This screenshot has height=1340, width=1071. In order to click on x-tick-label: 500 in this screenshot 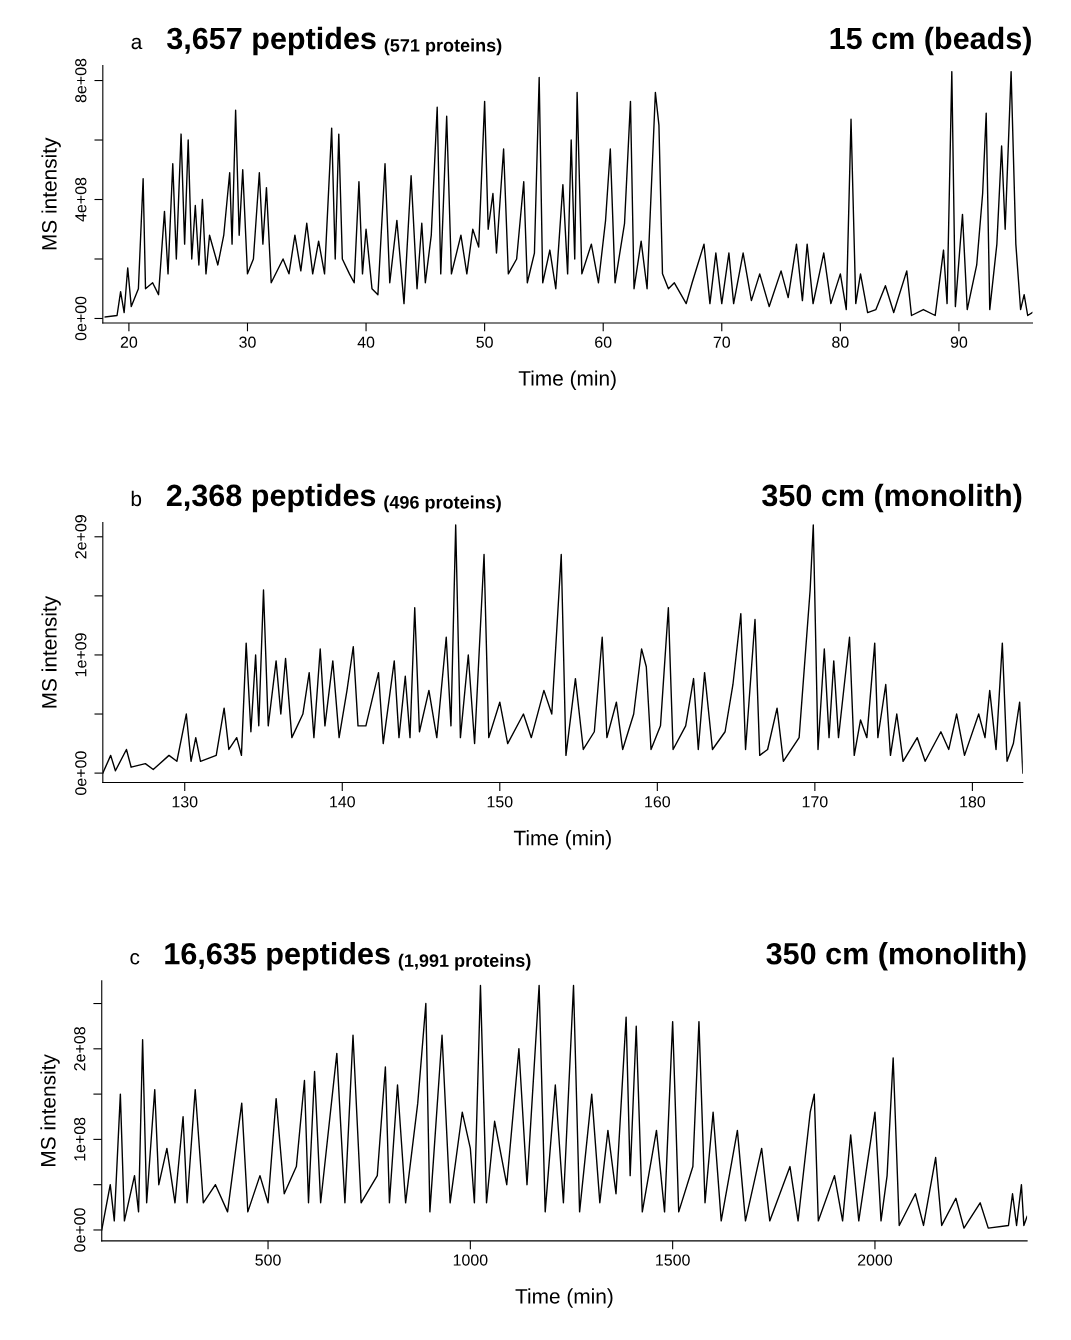, I will do `click(268, 1260)`.